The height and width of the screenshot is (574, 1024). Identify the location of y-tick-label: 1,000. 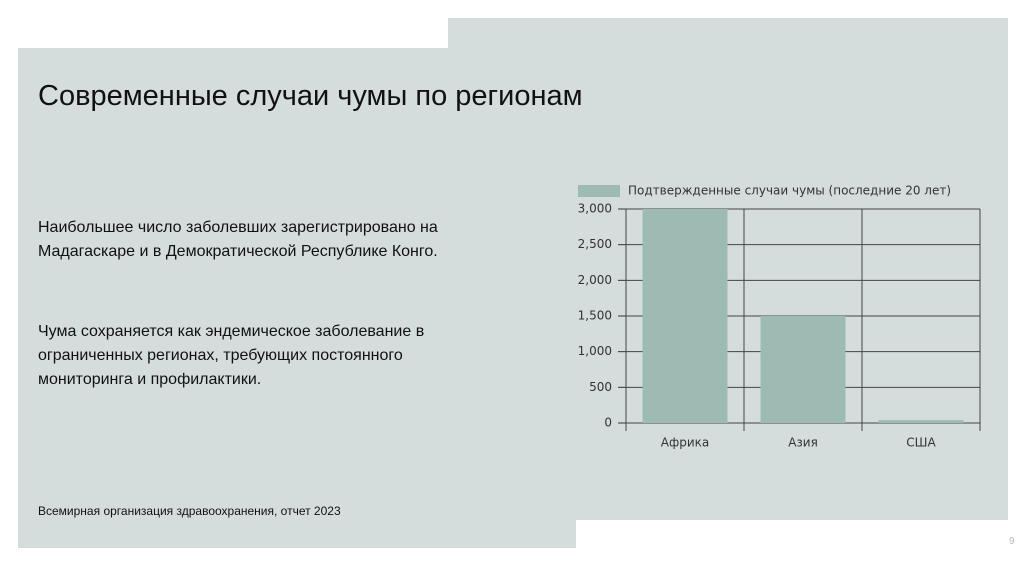
(595, 351).